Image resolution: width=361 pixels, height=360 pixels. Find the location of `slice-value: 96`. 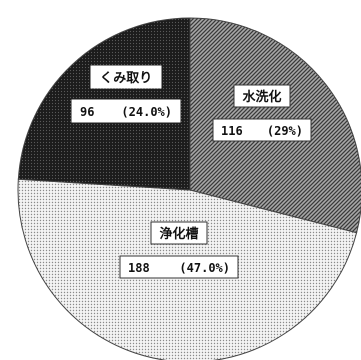

slice-value: 96 is located at coordinates (87, 112).